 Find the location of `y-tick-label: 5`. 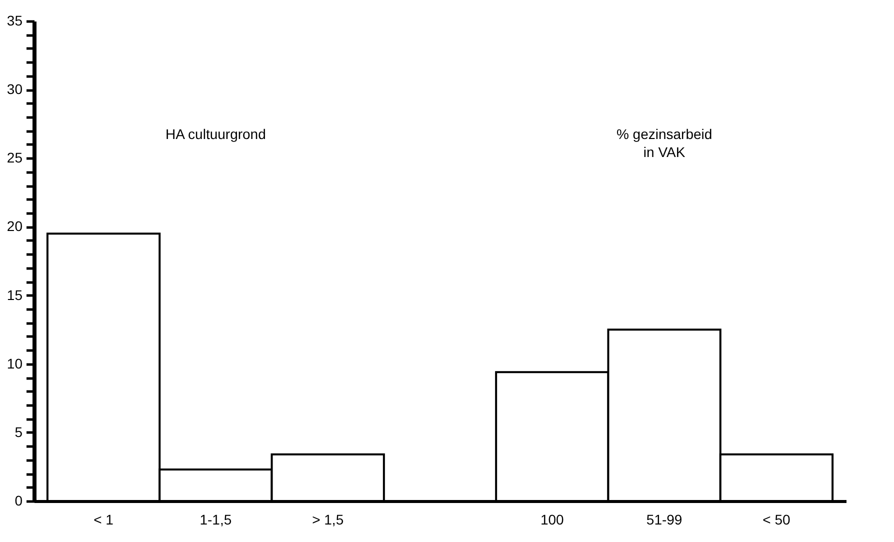

y-tick-label: 5 is located at coordinates (18, 432).